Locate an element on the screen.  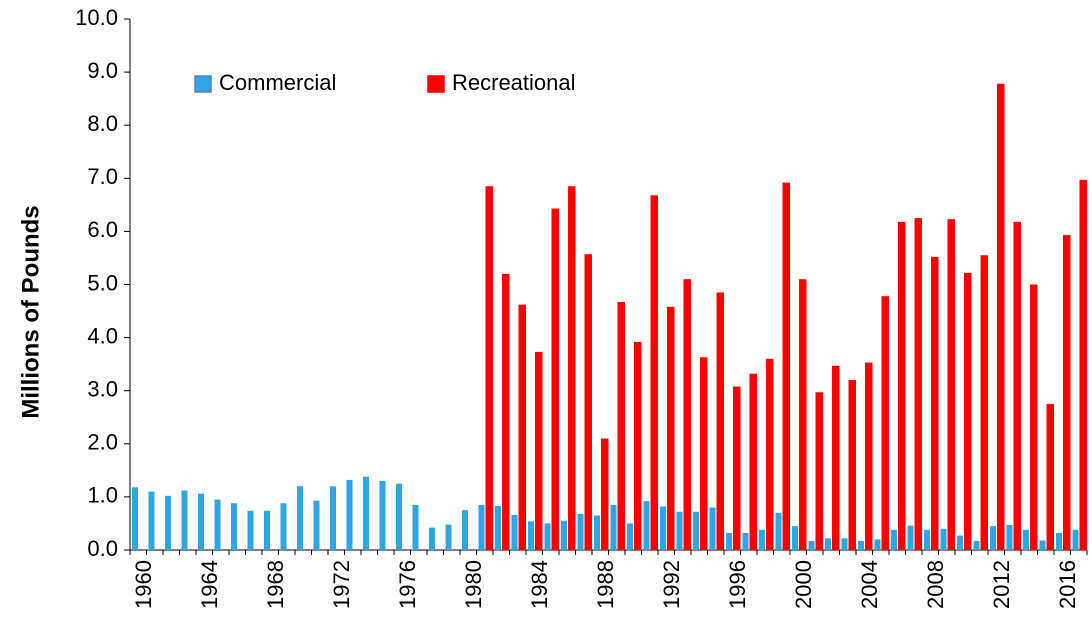
y-tick-label: 8.0 is located at coordinates (102, 123).